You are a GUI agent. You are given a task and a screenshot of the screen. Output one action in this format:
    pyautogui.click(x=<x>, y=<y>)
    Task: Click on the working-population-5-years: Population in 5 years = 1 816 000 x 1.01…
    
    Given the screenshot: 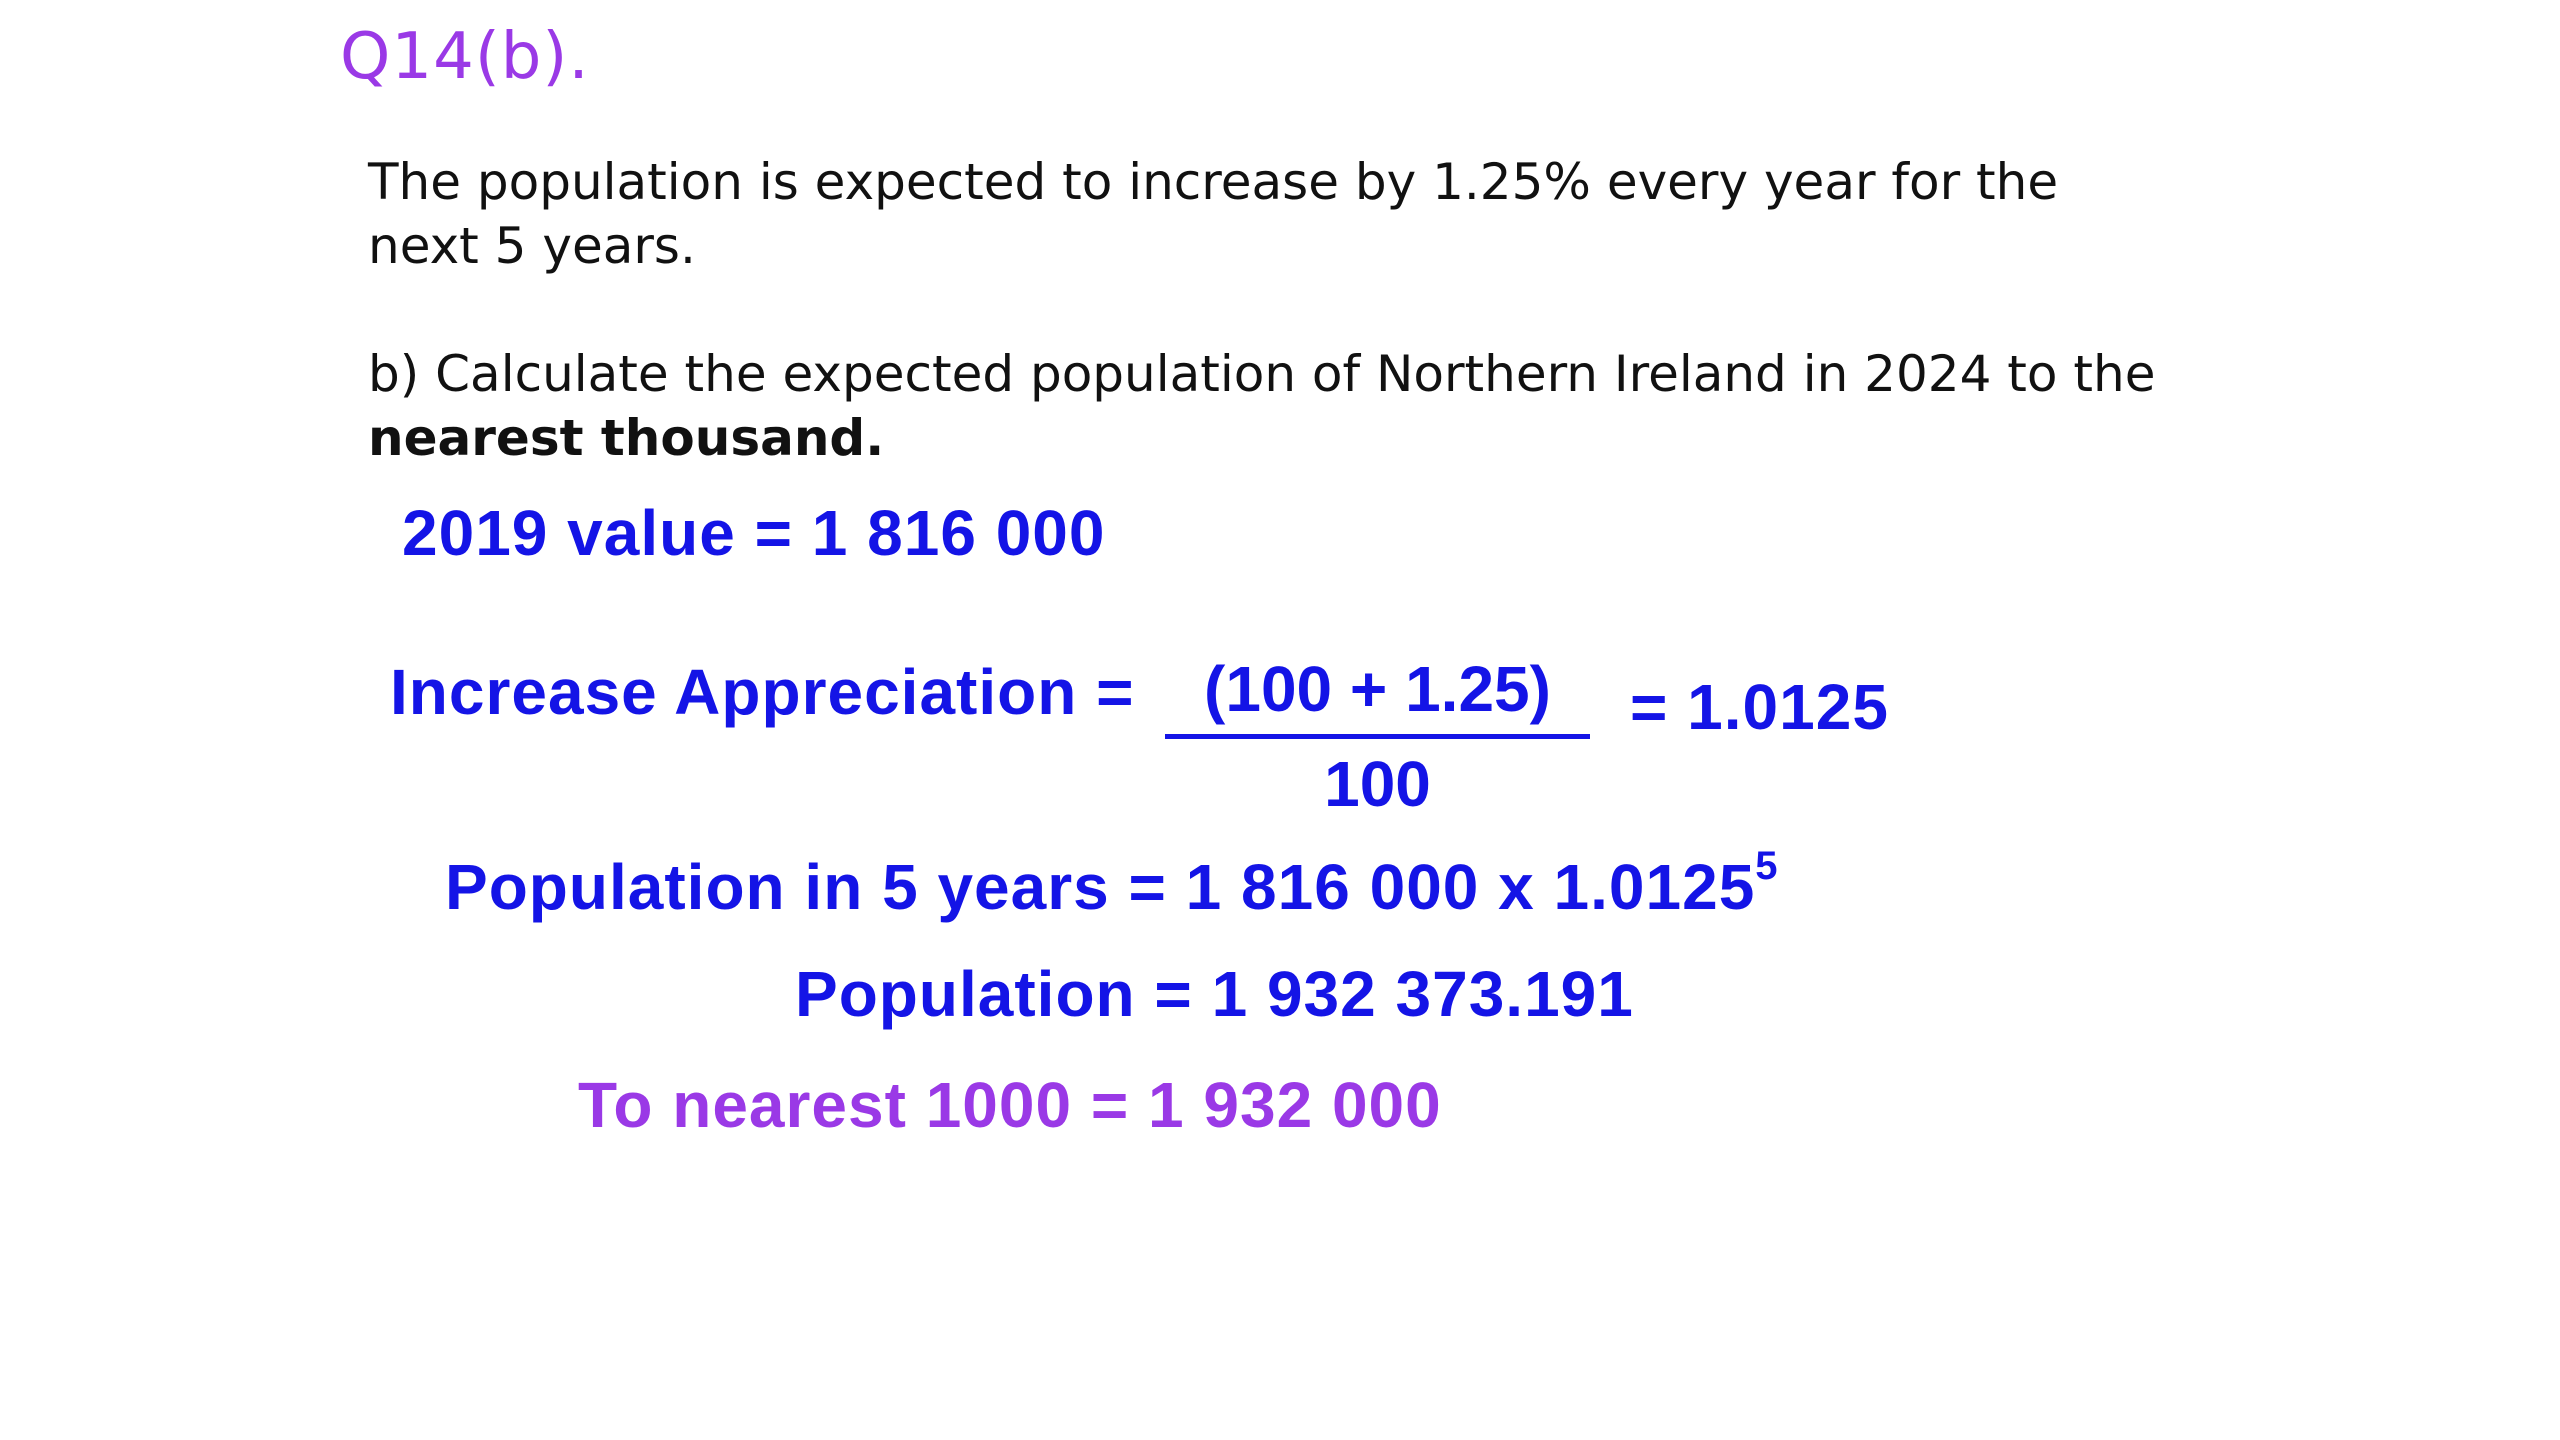 What is the action you would take?
    pyautogui.click(x=1112, y=885)
    